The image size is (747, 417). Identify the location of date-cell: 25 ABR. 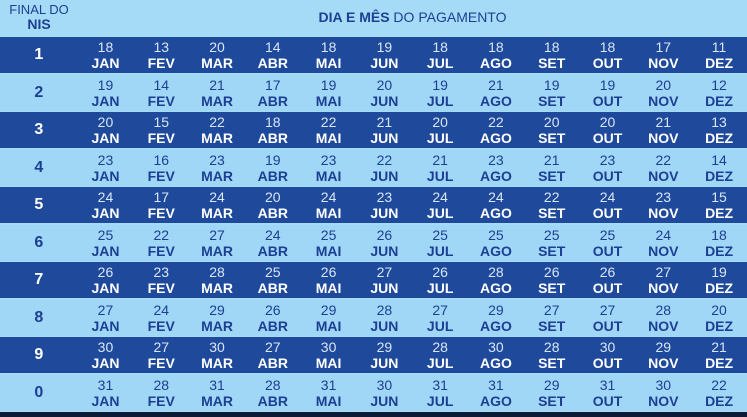
(273, 280).